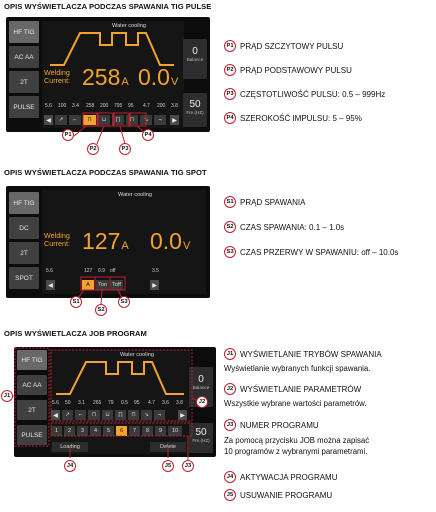 This screenshot has height=512, width=436. What do you see at coordinates (102, 271) in the screenshot?
I see `param-values-row: 5.6 127 0.9 off 3.5` at bounding box center [102, 271].